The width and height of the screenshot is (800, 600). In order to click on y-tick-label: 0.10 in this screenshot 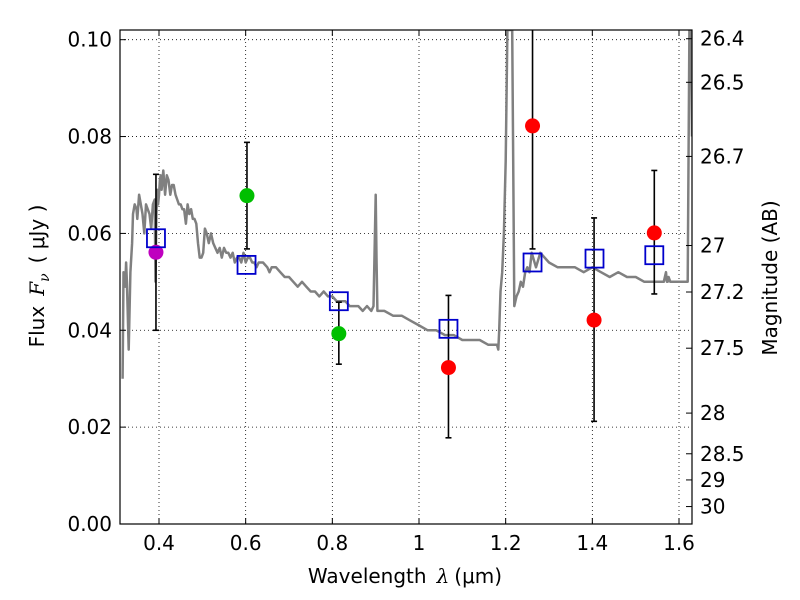, I will do `click(89, 40)`.